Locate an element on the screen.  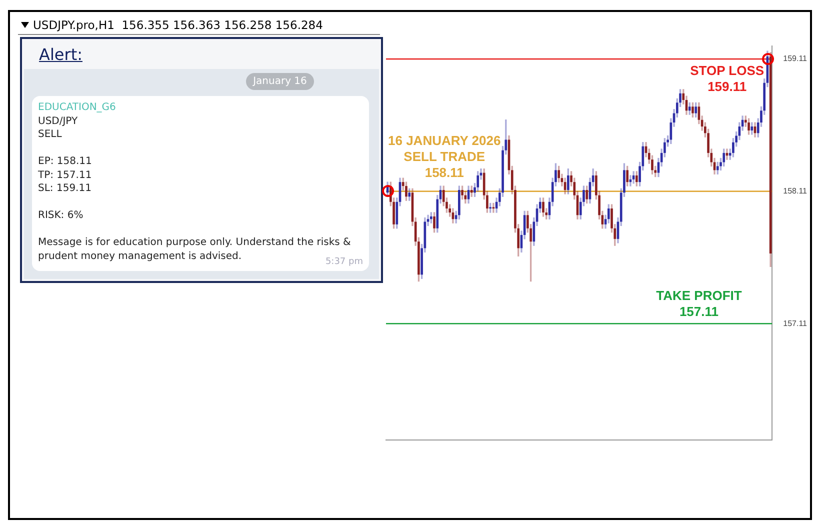
text: 5:37 pm is located at coordinates (344, 262).